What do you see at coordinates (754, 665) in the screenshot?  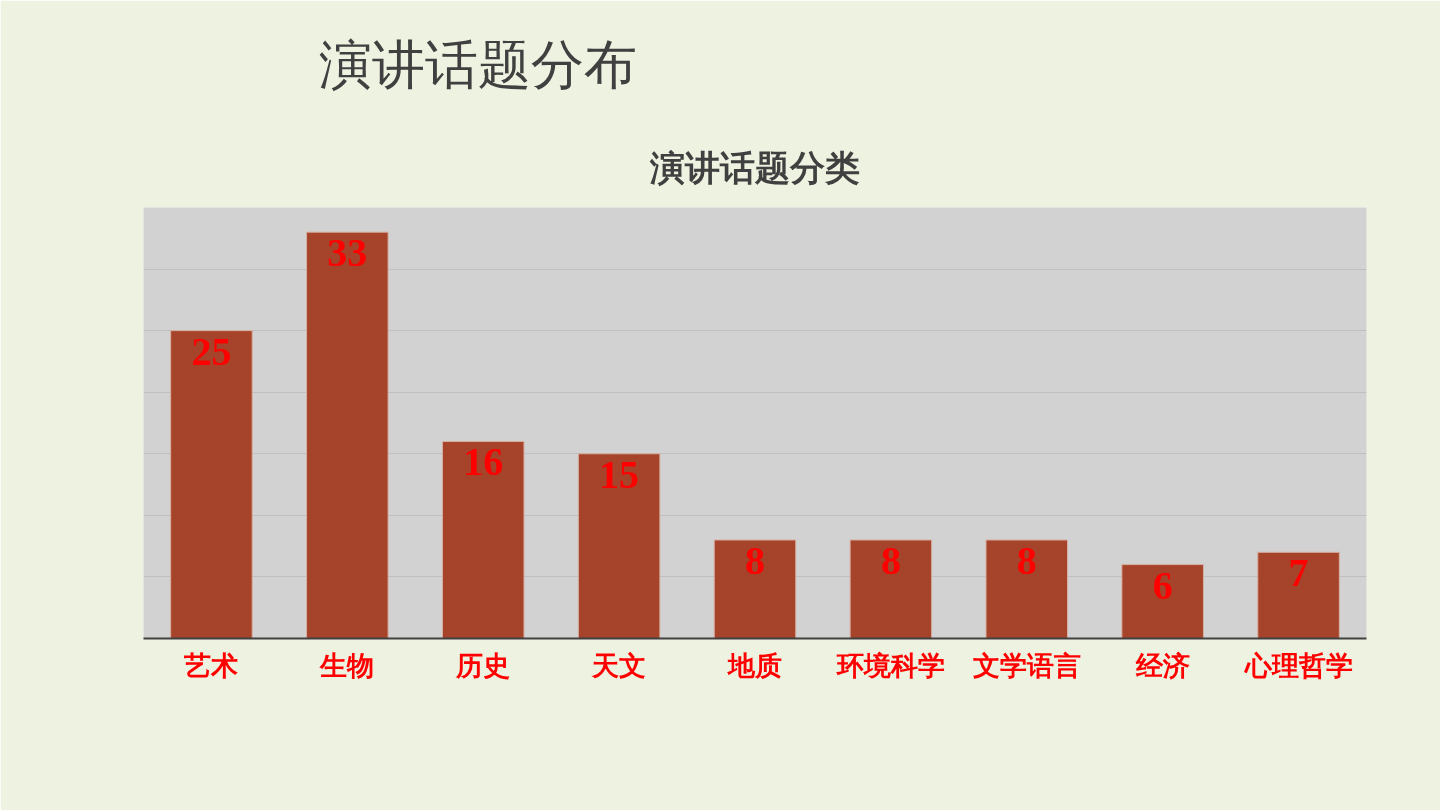 I see `x-tick-label: 地质` at bounding box center [754, 665].